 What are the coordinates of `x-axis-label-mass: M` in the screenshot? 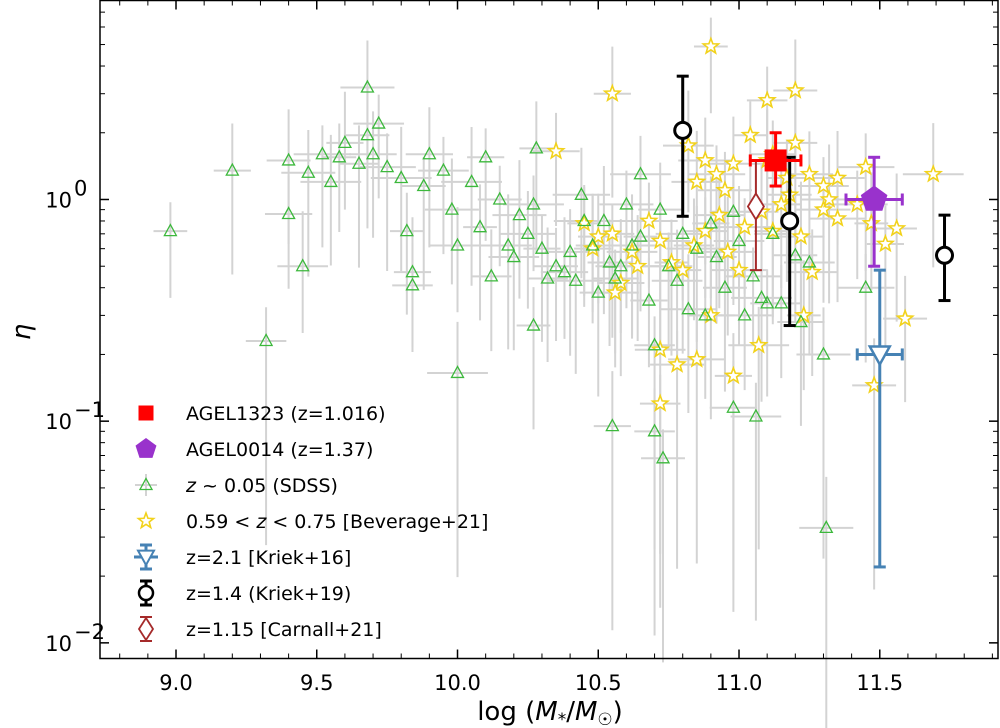 It's located at (546, 712).